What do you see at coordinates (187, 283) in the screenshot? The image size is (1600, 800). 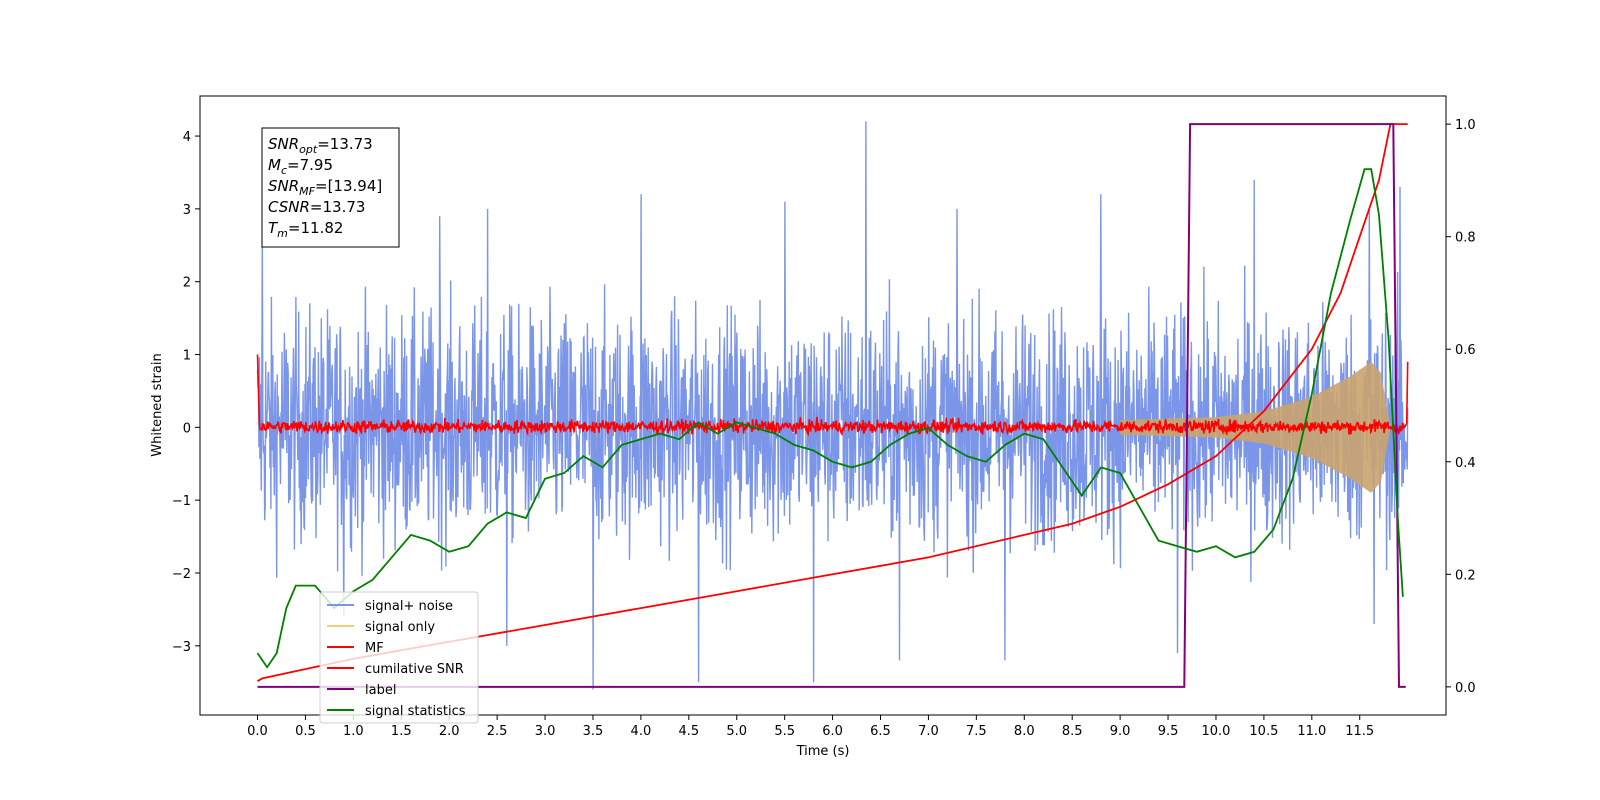 I see `y-tick-label: 2` at bounding box center [187, 283].